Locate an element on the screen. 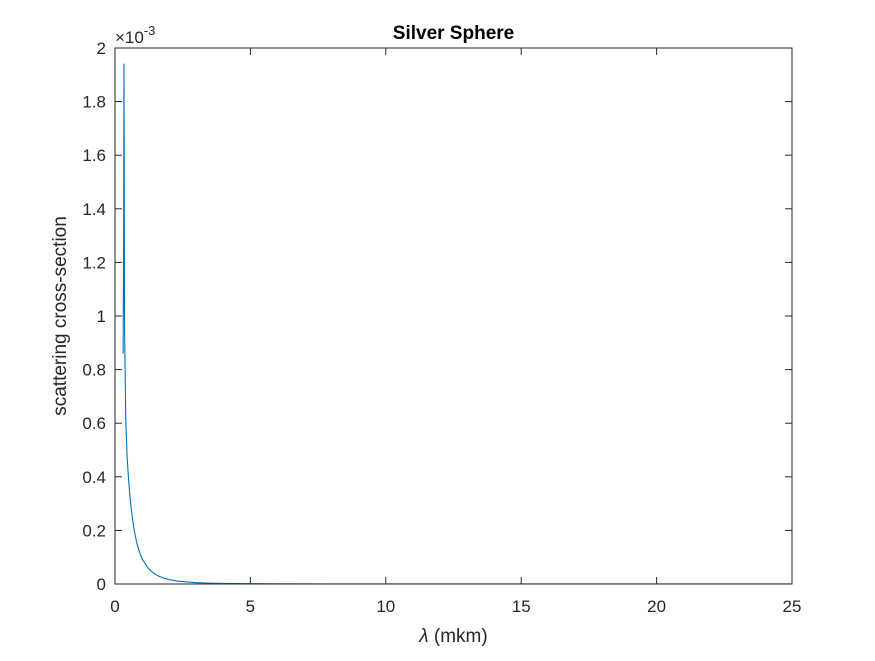 This screenshot has height=661, width=875. y-tick-label: 1.6 is located at coordinates (94, 155).